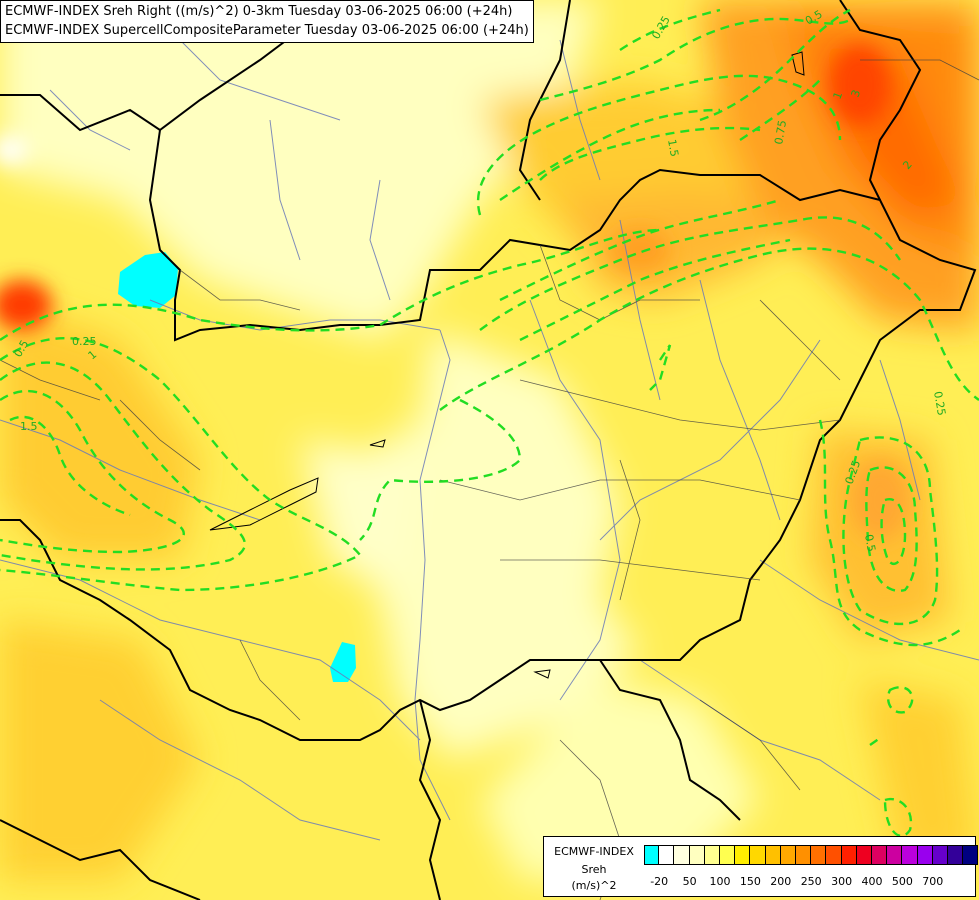 This screenshot has height=900, width=979. Describe the element at coordinates (659, 881) in the screenshot. I see `legend-tick-label: -20` at that location.